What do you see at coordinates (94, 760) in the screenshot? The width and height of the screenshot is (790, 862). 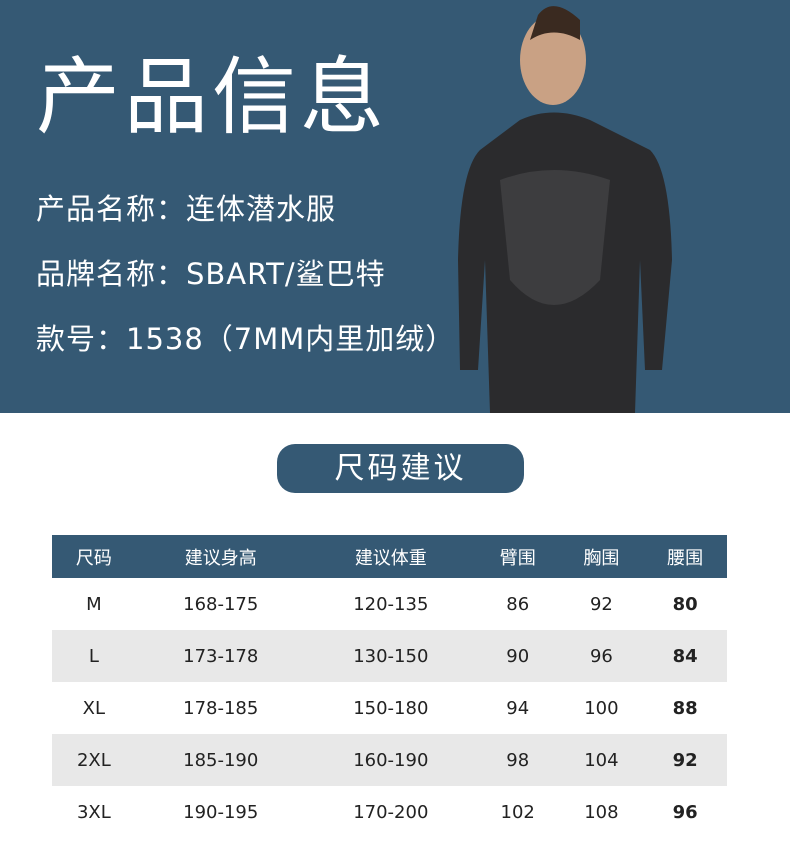 I see `table-cell: 2XL` at bounding box center [94, 760].